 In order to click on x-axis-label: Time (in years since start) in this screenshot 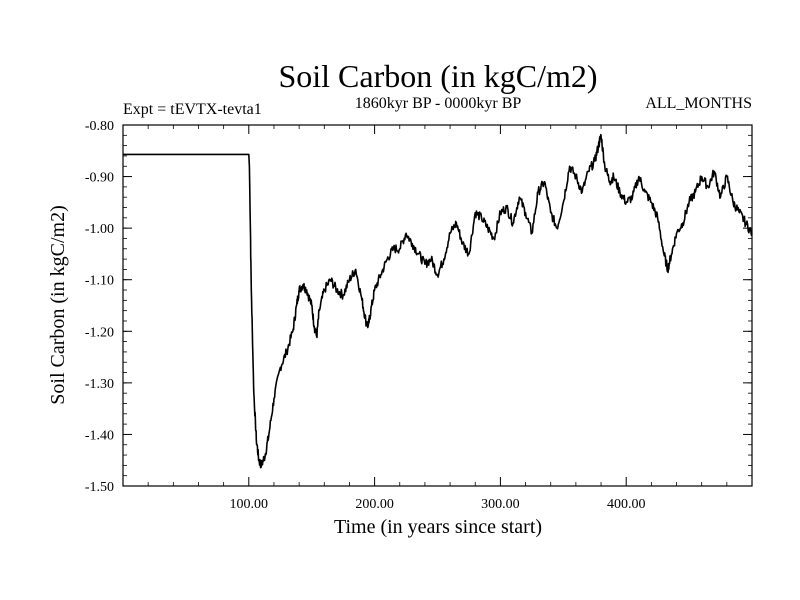, I will do `click(438, 527)`.